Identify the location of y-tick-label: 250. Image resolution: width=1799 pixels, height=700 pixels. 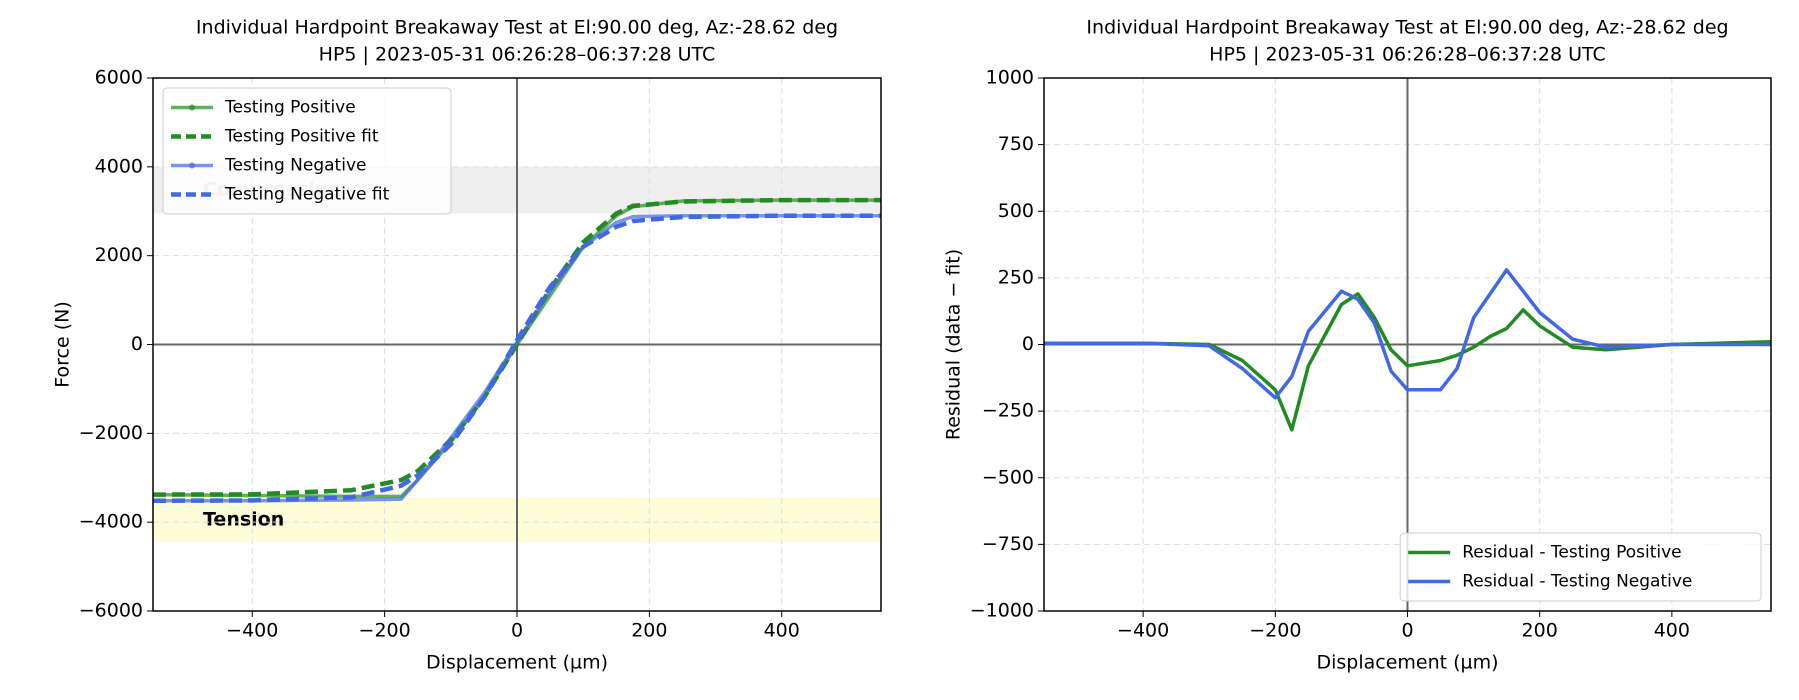
(1016, 277).